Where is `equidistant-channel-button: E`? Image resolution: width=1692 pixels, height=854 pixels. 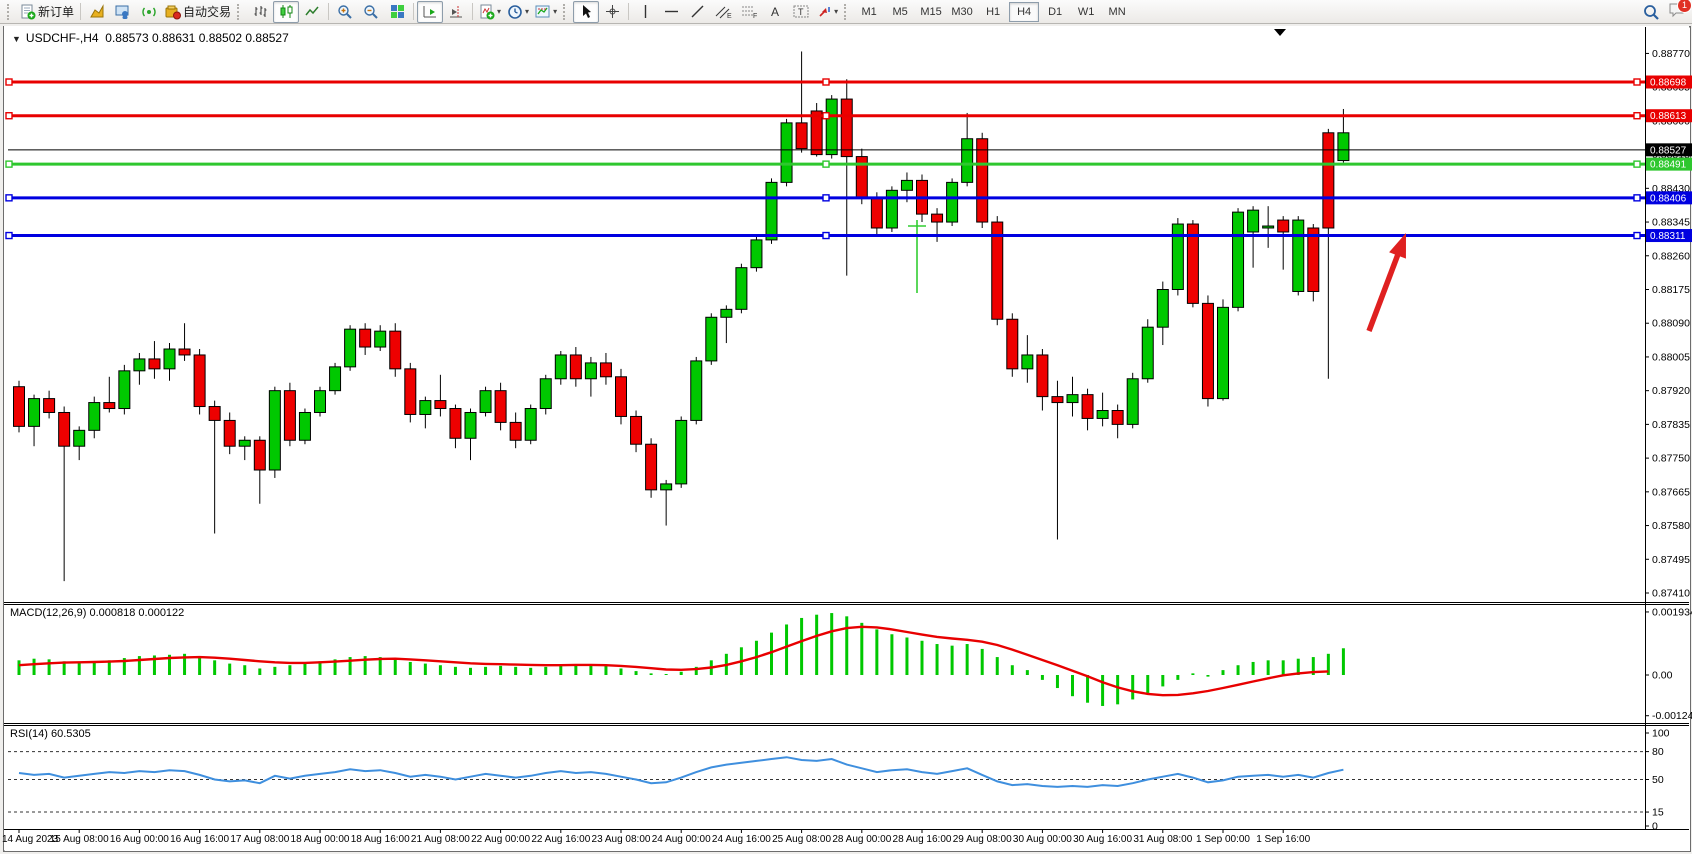
equidistant-channel-button: E is located at coordinates (723, 12).